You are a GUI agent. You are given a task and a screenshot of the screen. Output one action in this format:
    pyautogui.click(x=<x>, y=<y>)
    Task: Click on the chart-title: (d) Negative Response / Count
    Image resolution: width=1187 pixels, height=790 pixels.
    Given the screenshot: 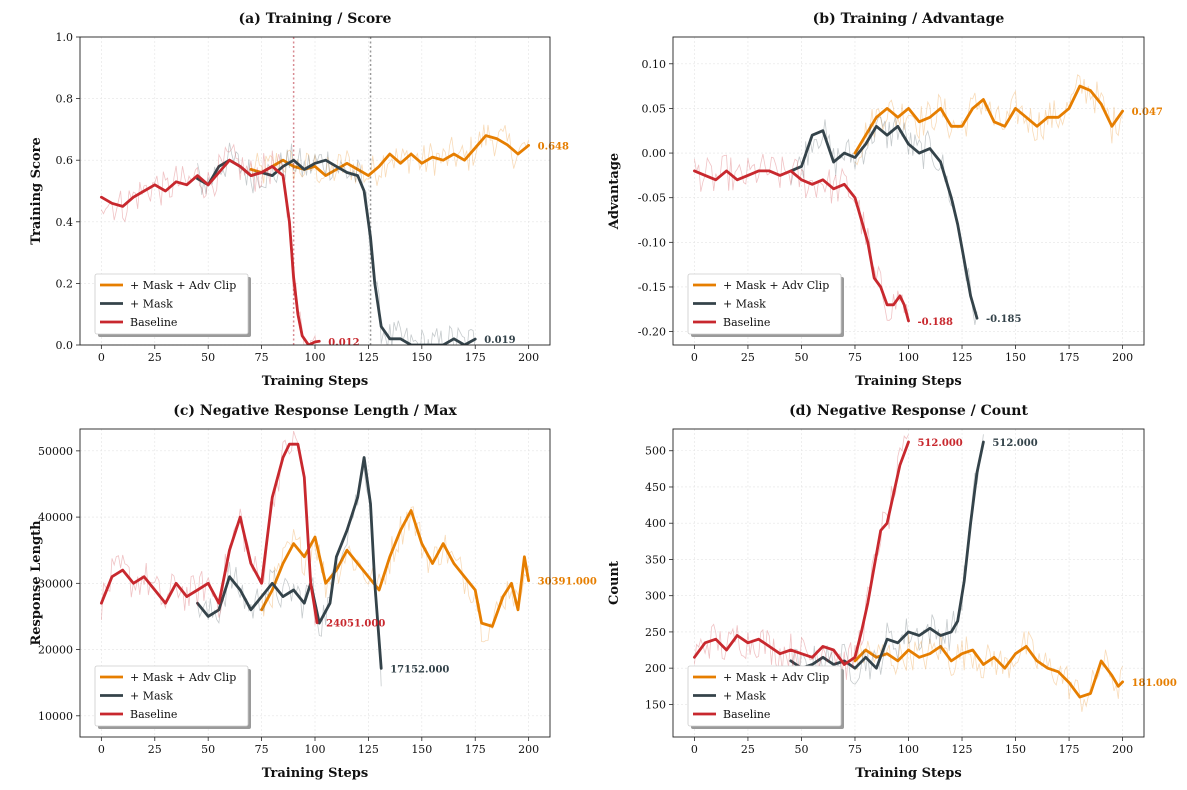 What is the action you would take?
    pyautogui.click(x=908, y=411)
    